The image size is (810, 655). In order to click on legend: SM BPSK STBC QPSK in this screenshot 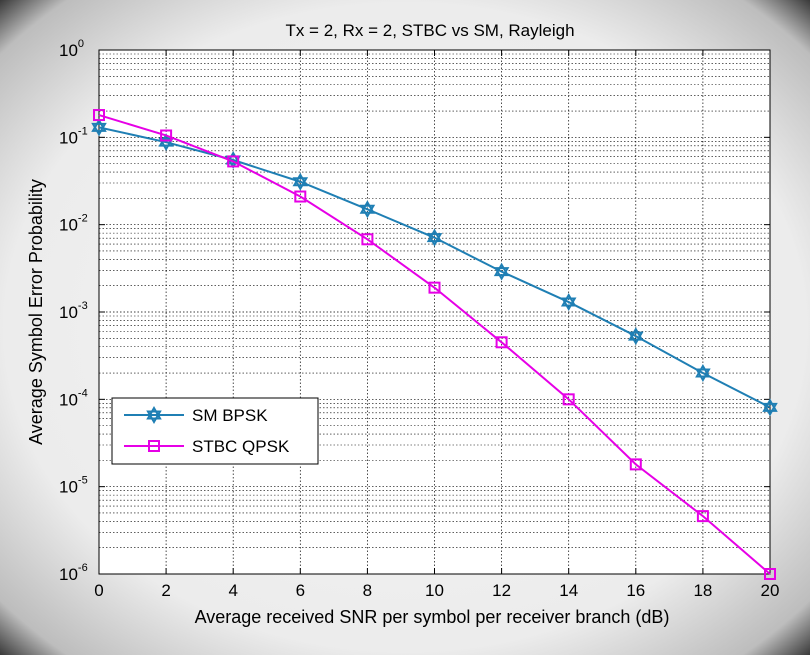, I will do `click(215, 431)`.